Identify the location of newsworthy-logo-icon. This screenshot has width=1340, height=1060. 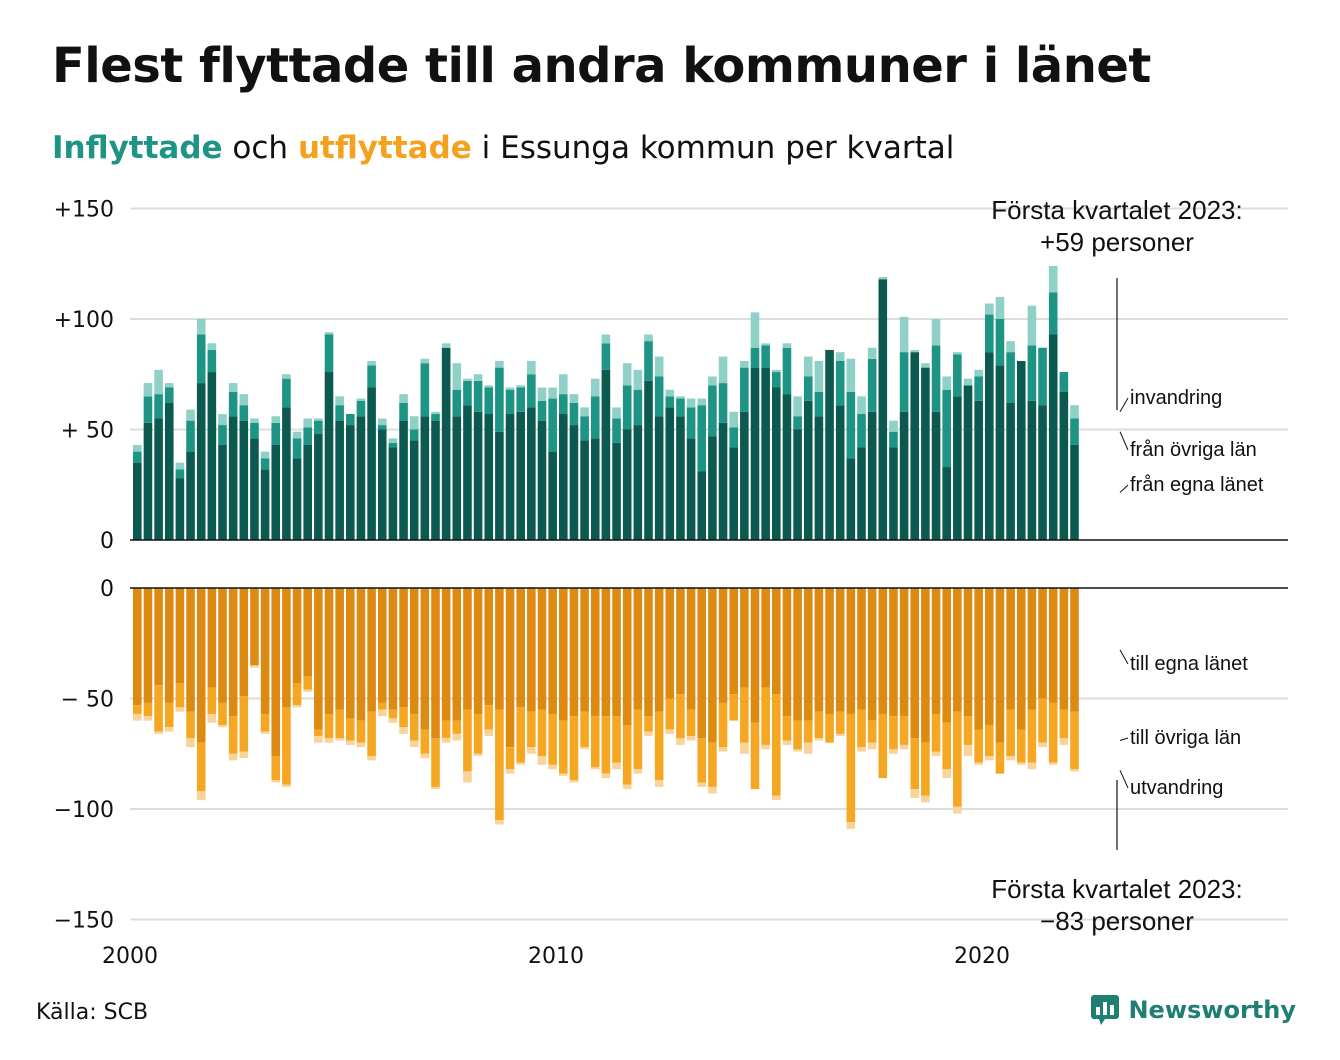
(1105, 1010).